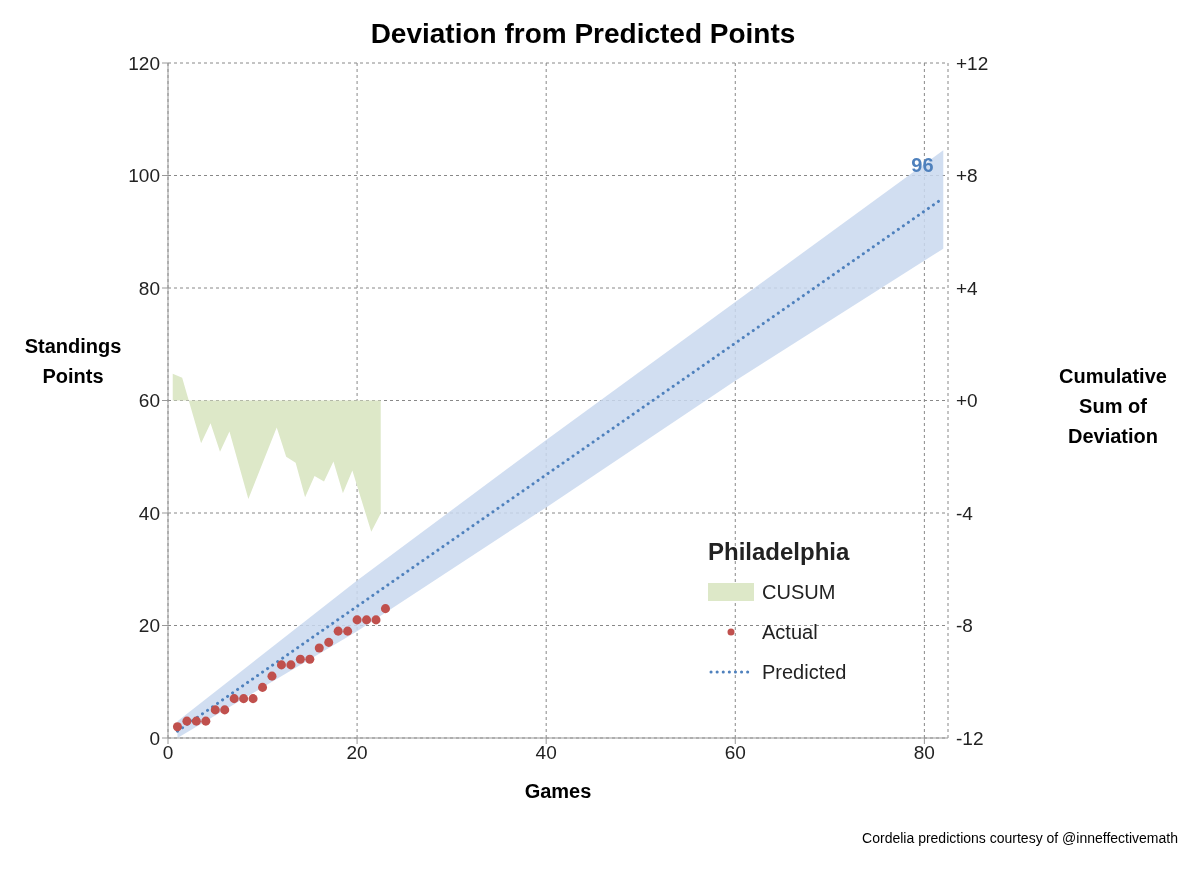 The image size is (1200, 870). What do you see at coordinates (735, 753) in the screenshot?
I see `x-tick-label: 60` at bounding box center [735, 753].